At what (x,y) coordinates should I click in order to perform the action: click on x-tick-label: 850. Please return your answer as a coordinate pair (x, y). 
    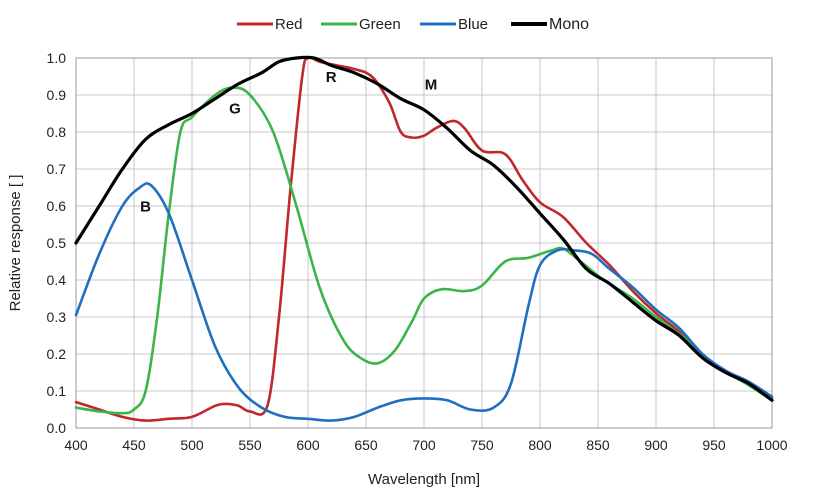
    Looking at the image, I should click on (598, 445).